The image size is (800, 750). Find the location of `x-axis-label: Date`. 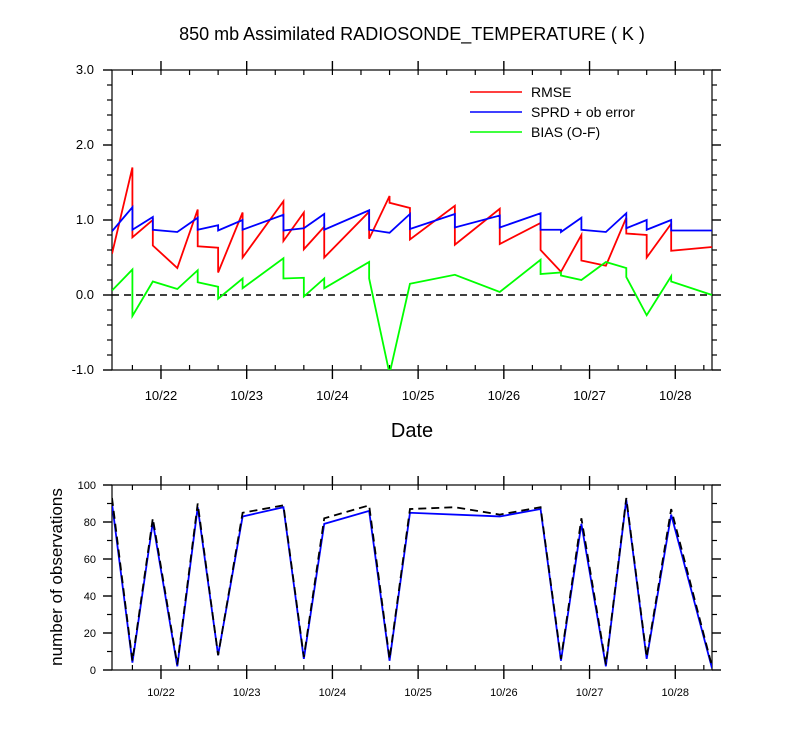

x-axis-label: Date is located at coordinates (412, 431).